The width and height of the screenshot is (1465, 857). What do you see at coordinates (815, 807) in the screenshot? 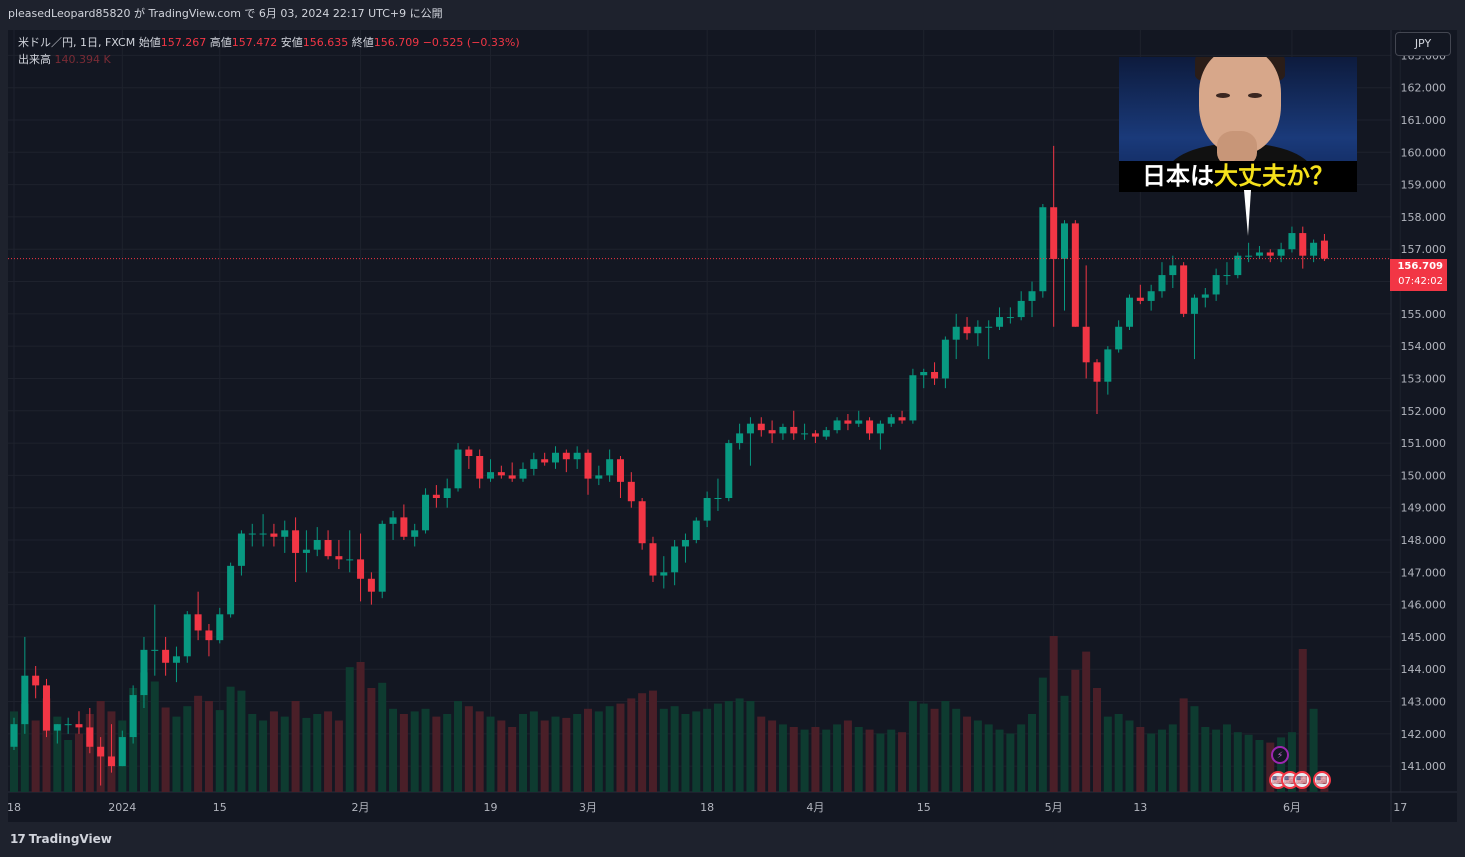
I see `time-tick-label: 4月` at bounding box center [815, 807].